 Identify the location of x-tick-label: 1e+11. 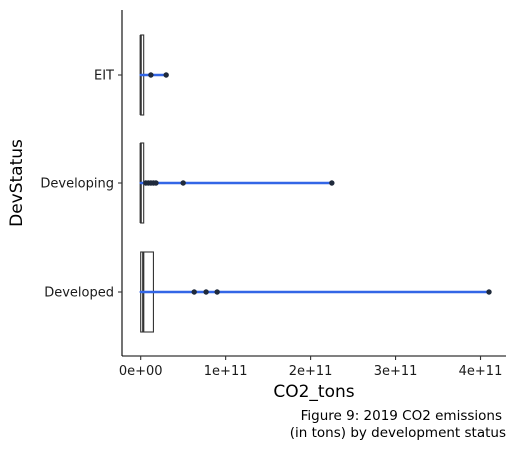
(226, 371).